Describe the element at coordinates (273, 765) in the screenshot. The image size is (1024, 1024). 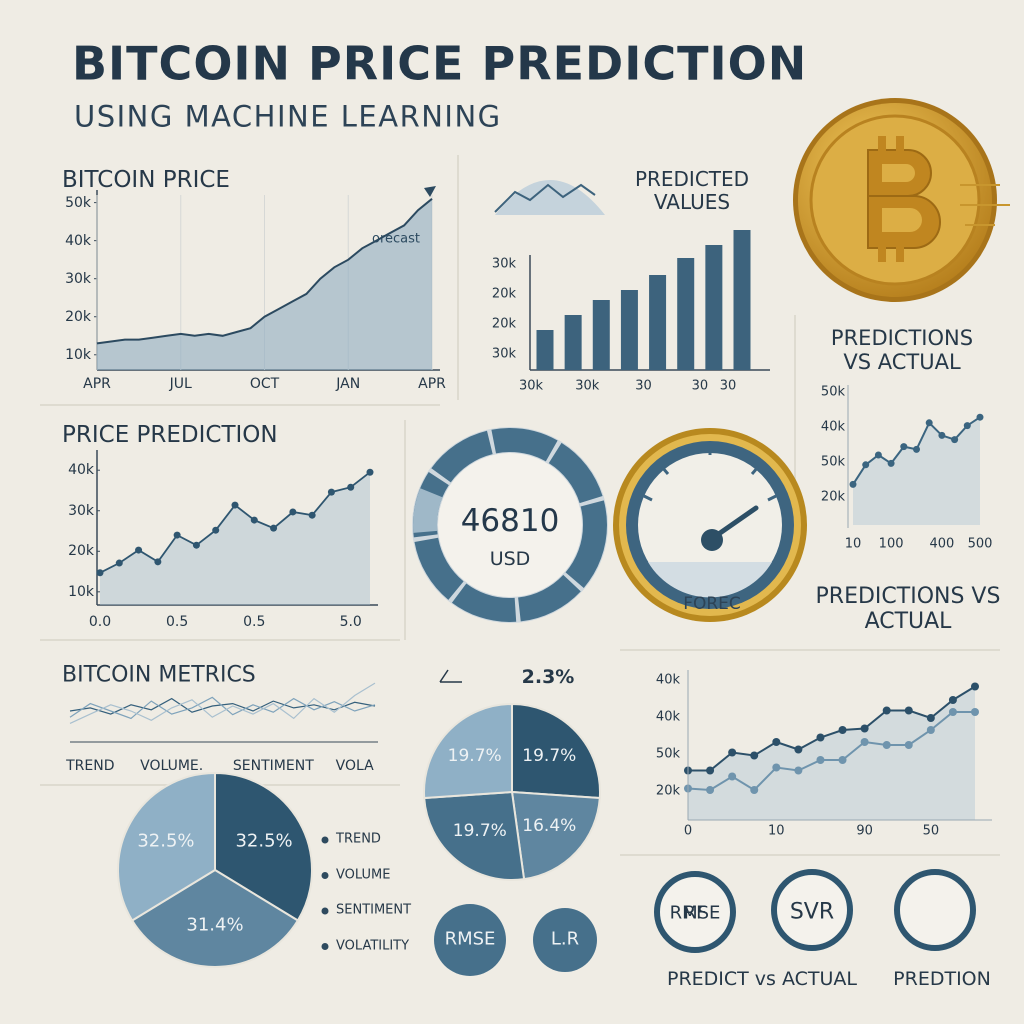
I see `x-tick-label: SENTIMENT` at that location.